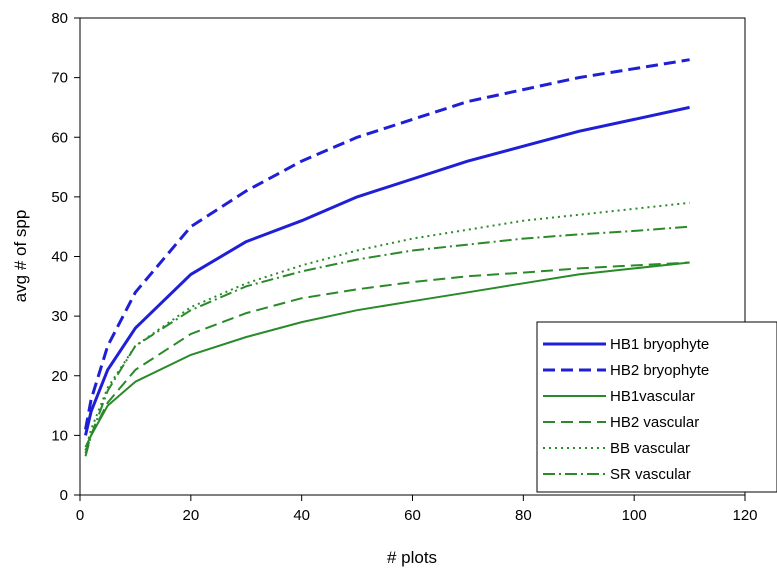 This screenshot has width=777, height=576. What do you see at coordinates (20, 256) in the screenshot?
I see `y-axis-title: avg # of spp` at bounding box center [20, 256].